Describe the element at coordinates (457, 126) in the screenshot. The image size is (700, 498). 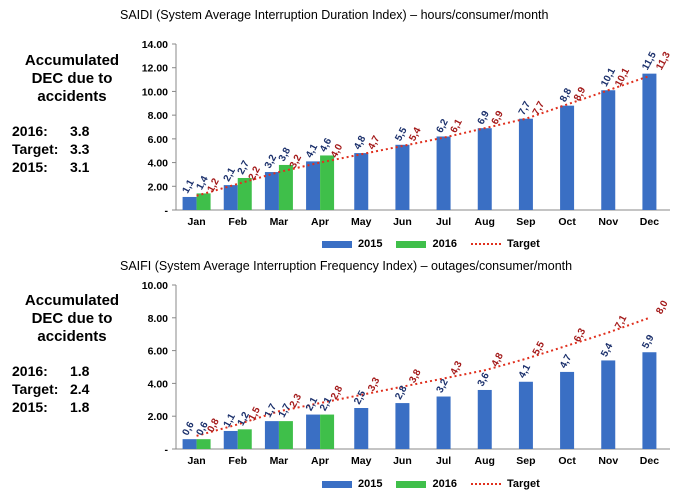
I see `saidi-label-target: 6,1` at that location.